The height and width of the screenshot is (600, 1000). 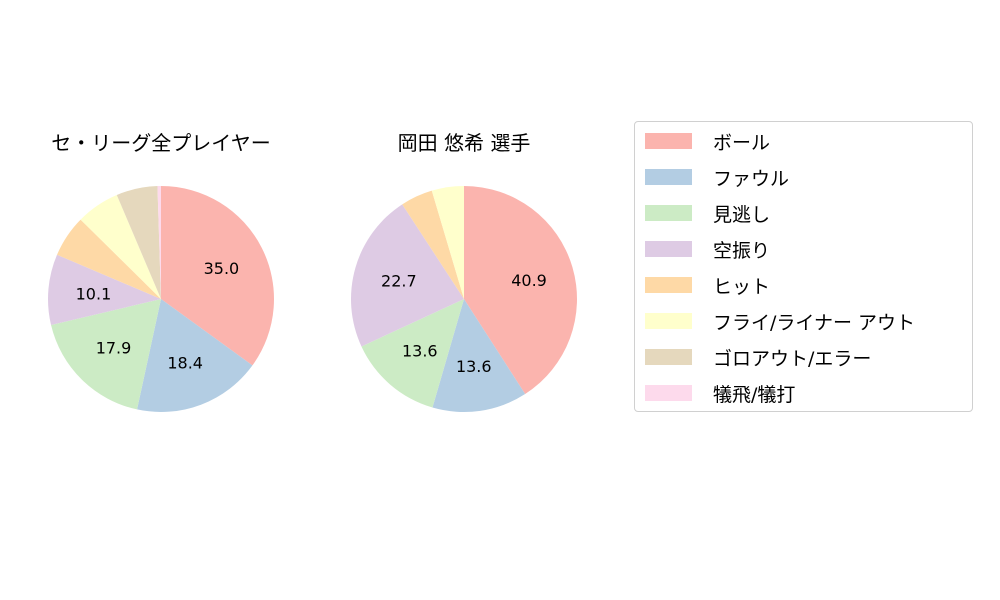 I want to click on slice-value-label: 22.7, so click(x=399, y=280).